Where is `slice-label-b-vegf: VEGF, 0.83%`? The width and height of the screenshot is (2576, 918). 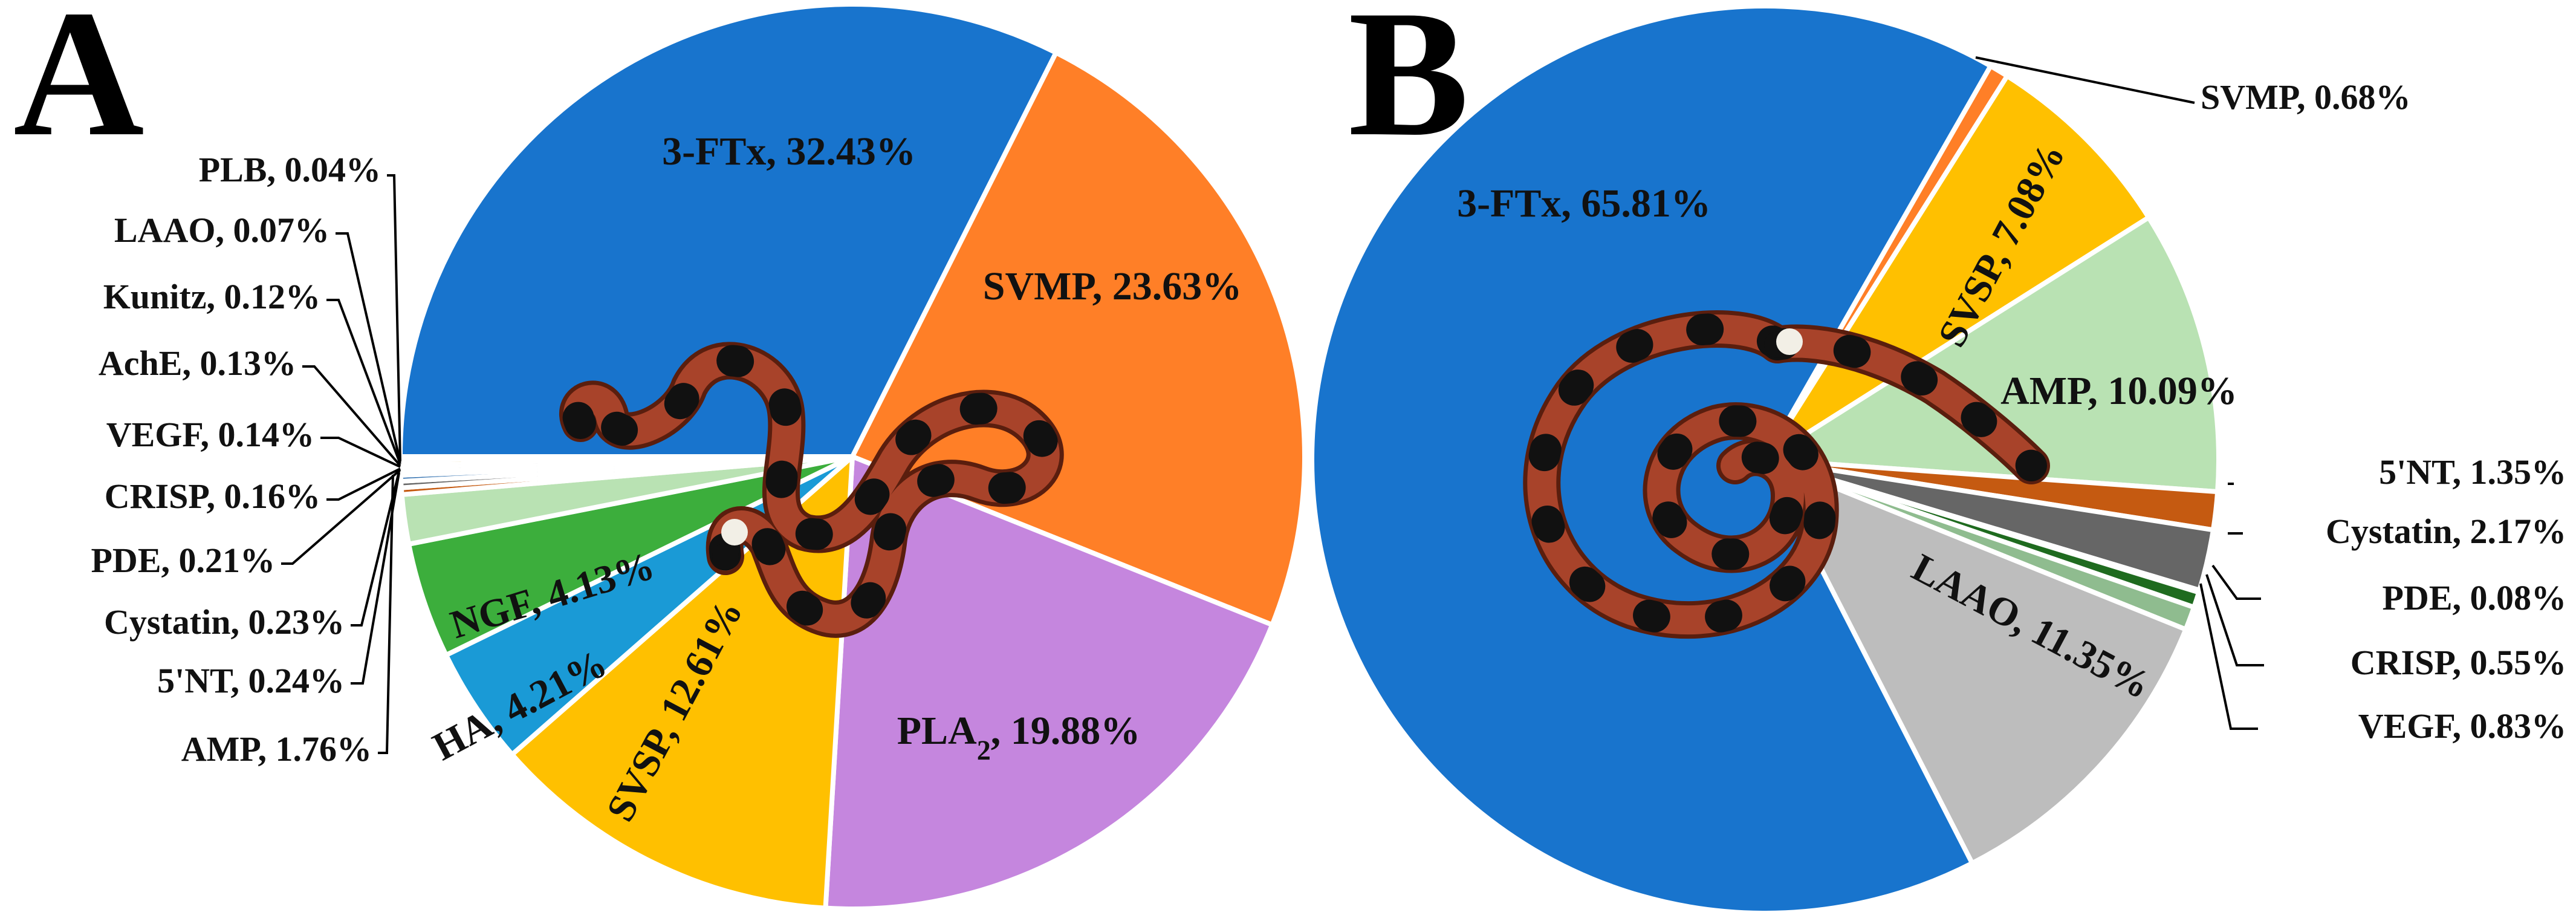 slice-label-b-vegf: VEGF, 0.83% is located at coordinates (2462, 726).